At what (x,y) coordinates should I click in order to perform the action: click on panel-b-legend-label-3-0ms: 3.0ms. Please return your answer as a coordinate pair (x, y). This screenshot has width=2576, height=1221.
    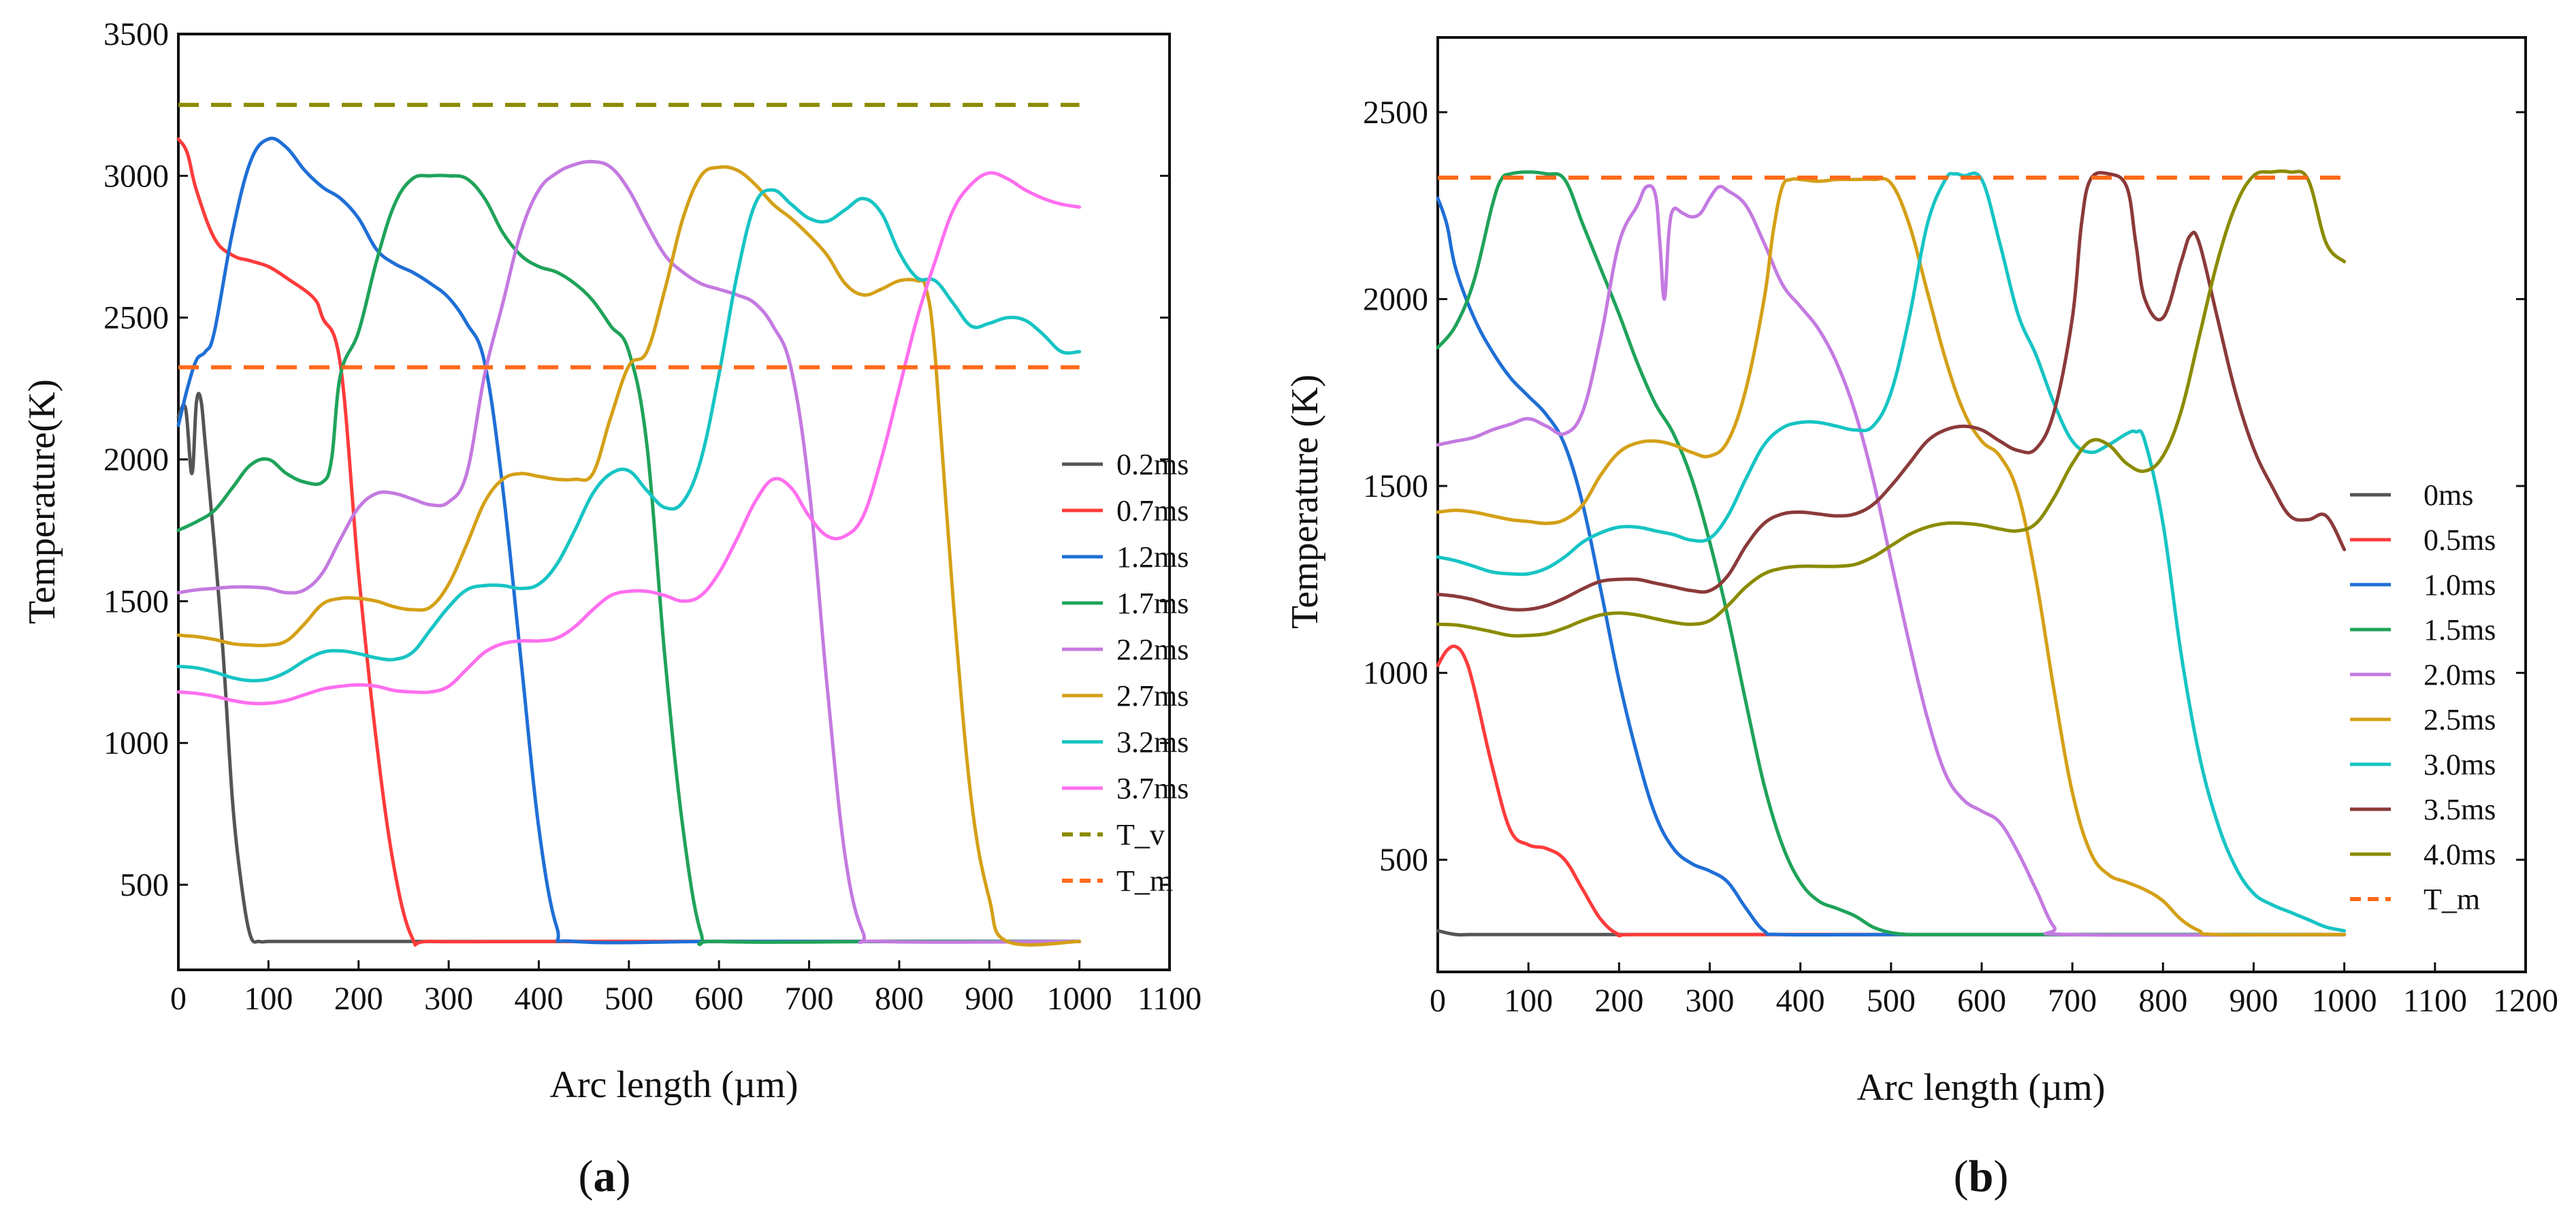
    Looking at the image, I should click on (2460, 764).